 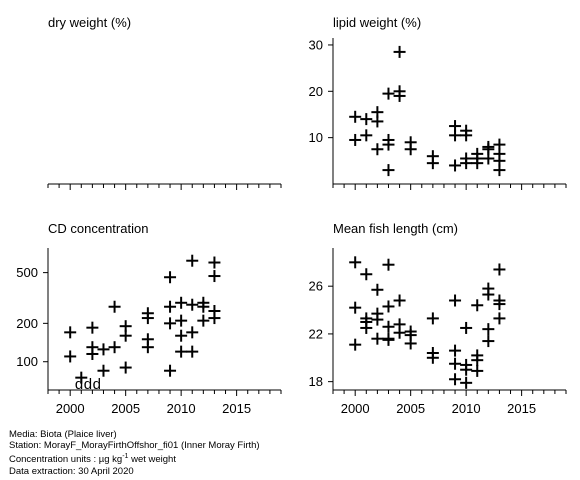 I want to click on y-tick-label: 200, so click(x=27, y=323).